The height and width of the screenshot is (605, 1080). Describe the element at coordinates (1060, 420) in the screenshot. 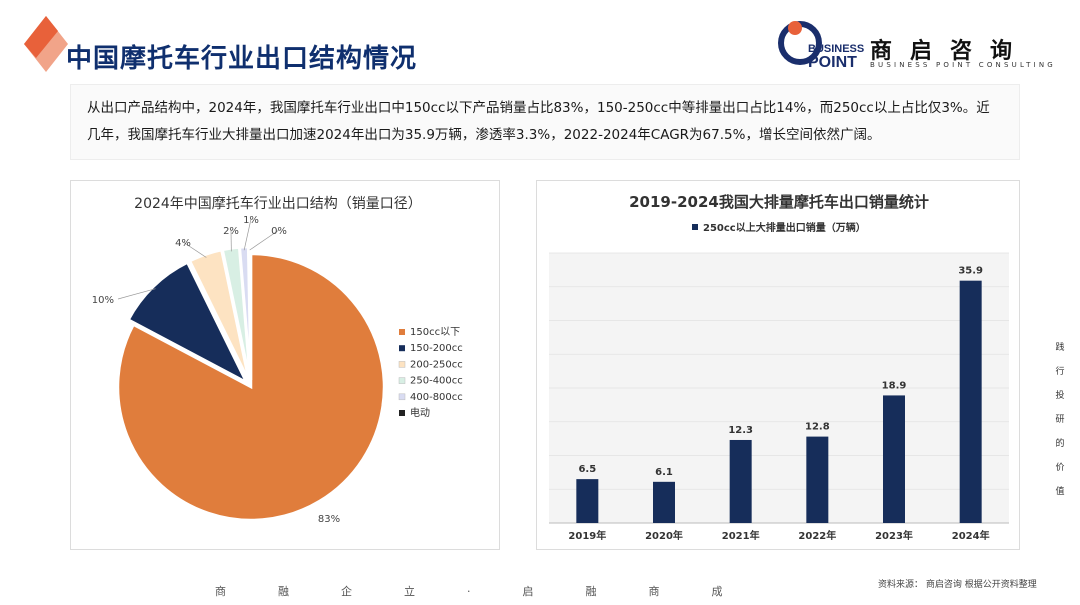

I see `side-slogan: 践行投研的价值` at that location.